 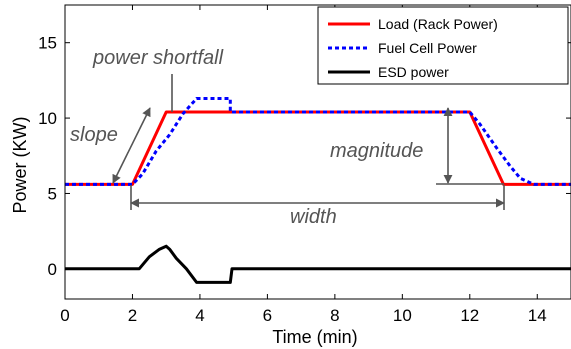 What do you see at coordinates (20, 164) in the screenshot?
I see `y-axis-label: Power (KW)` at bounding box center [20, 164].